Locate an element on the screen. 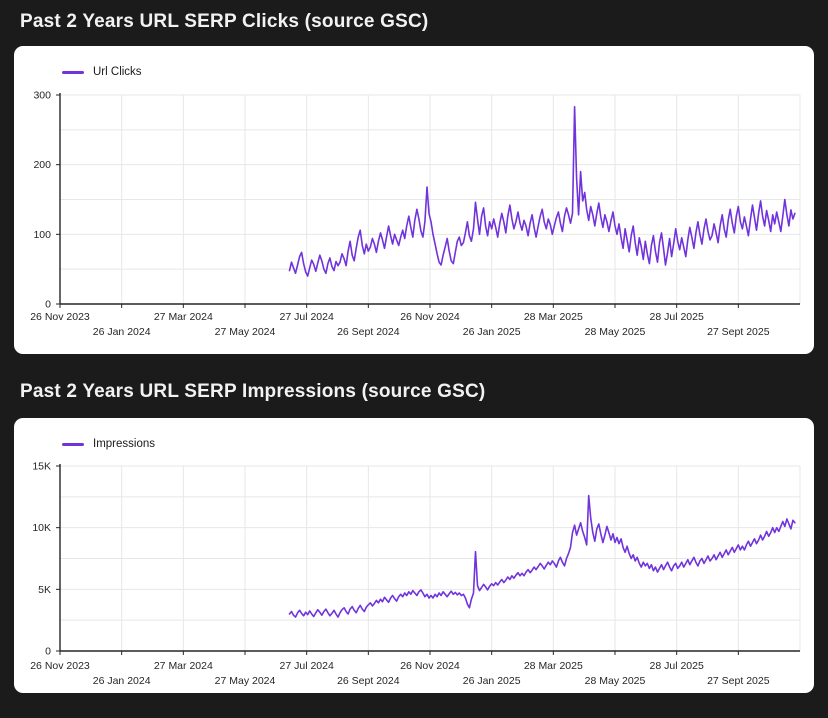  svg-text: 100 is located at coordinates (42, 235).